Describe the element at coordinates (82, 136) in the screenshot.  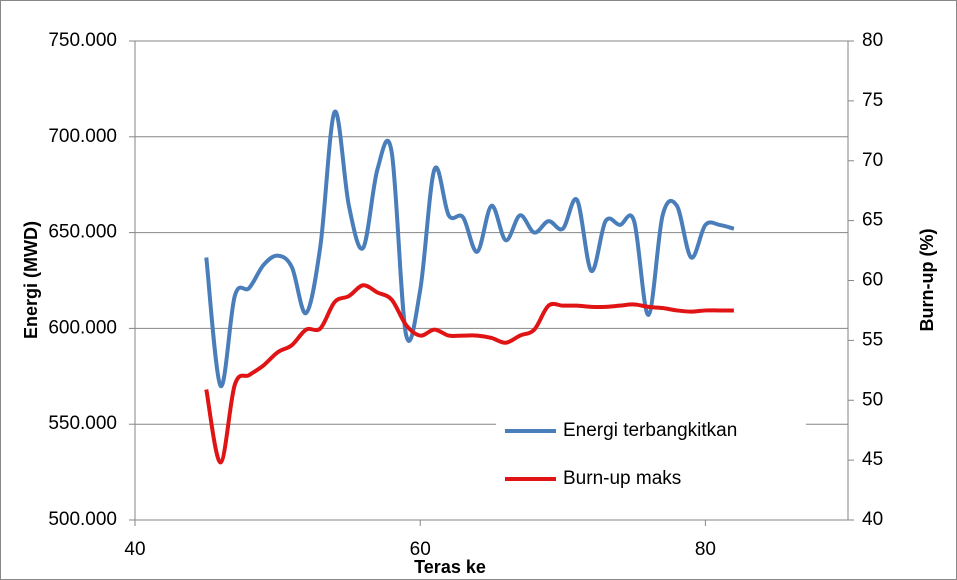
I see `y-tick-label: 700.000` at that location.